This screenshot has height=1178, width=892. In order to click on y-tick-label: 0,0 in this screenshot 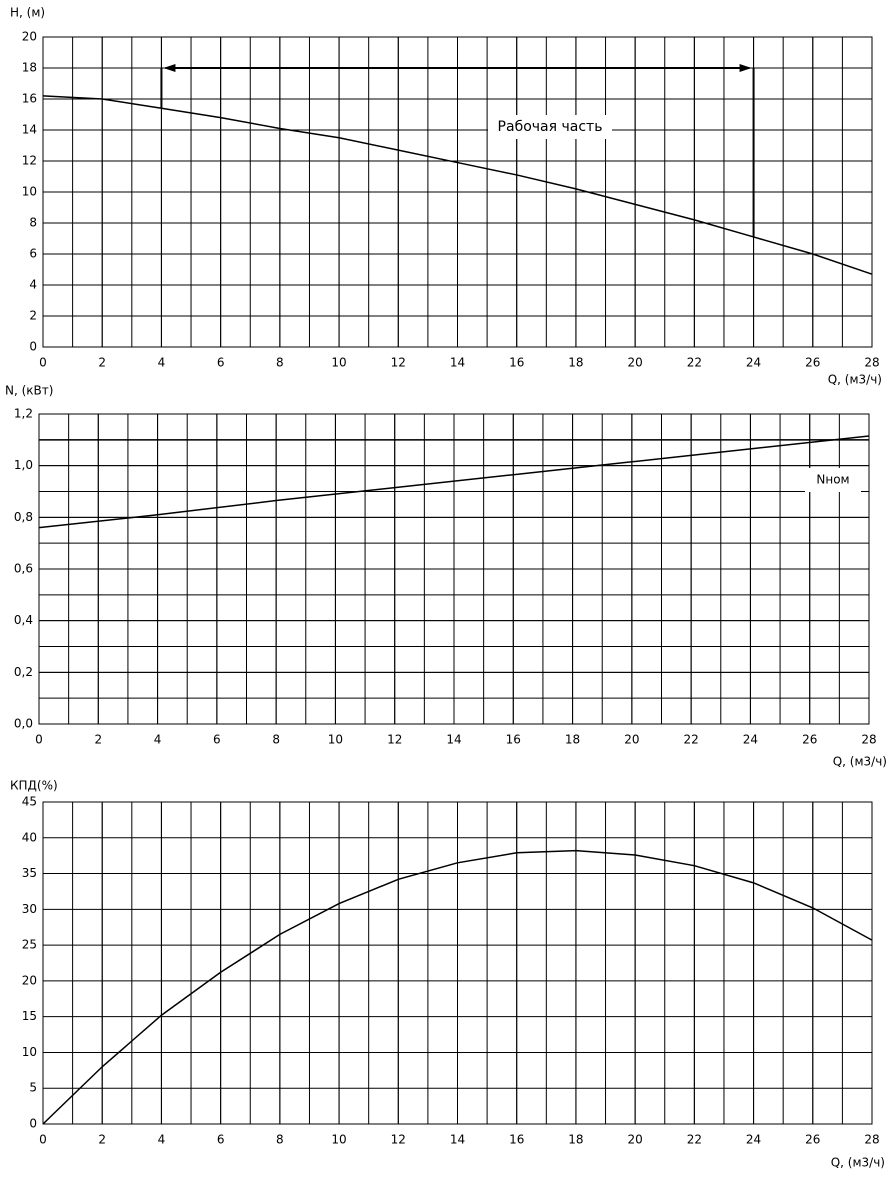, I will do `click(23, 724)`.